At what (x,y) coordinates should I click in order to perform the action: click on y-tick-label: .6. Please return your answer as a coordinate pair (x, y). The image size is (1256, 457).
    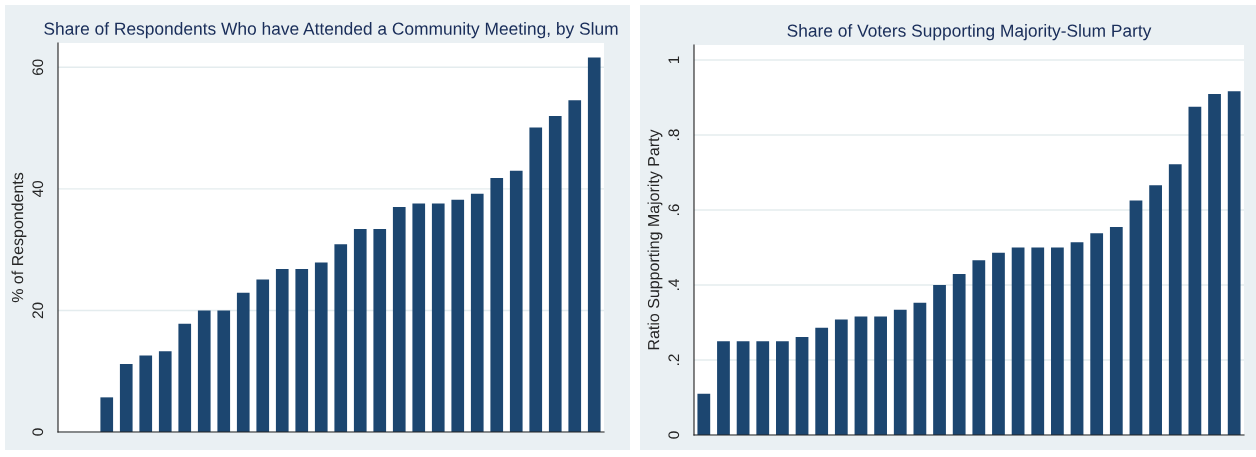
    Looking at the image, I should click on (674, 209).